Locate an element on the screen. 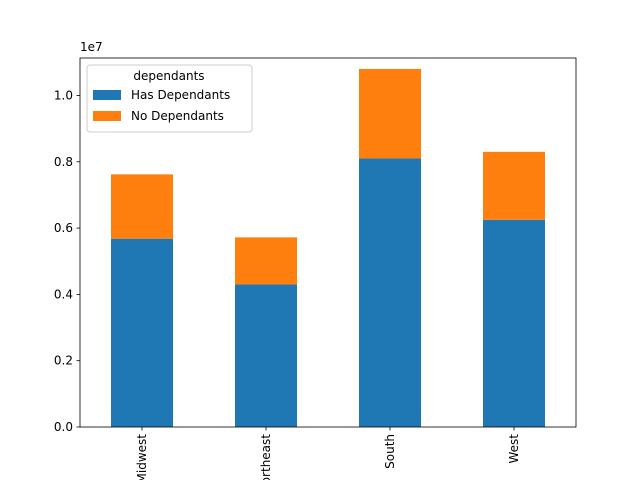  legend-box is located at coordinates (169, 98).